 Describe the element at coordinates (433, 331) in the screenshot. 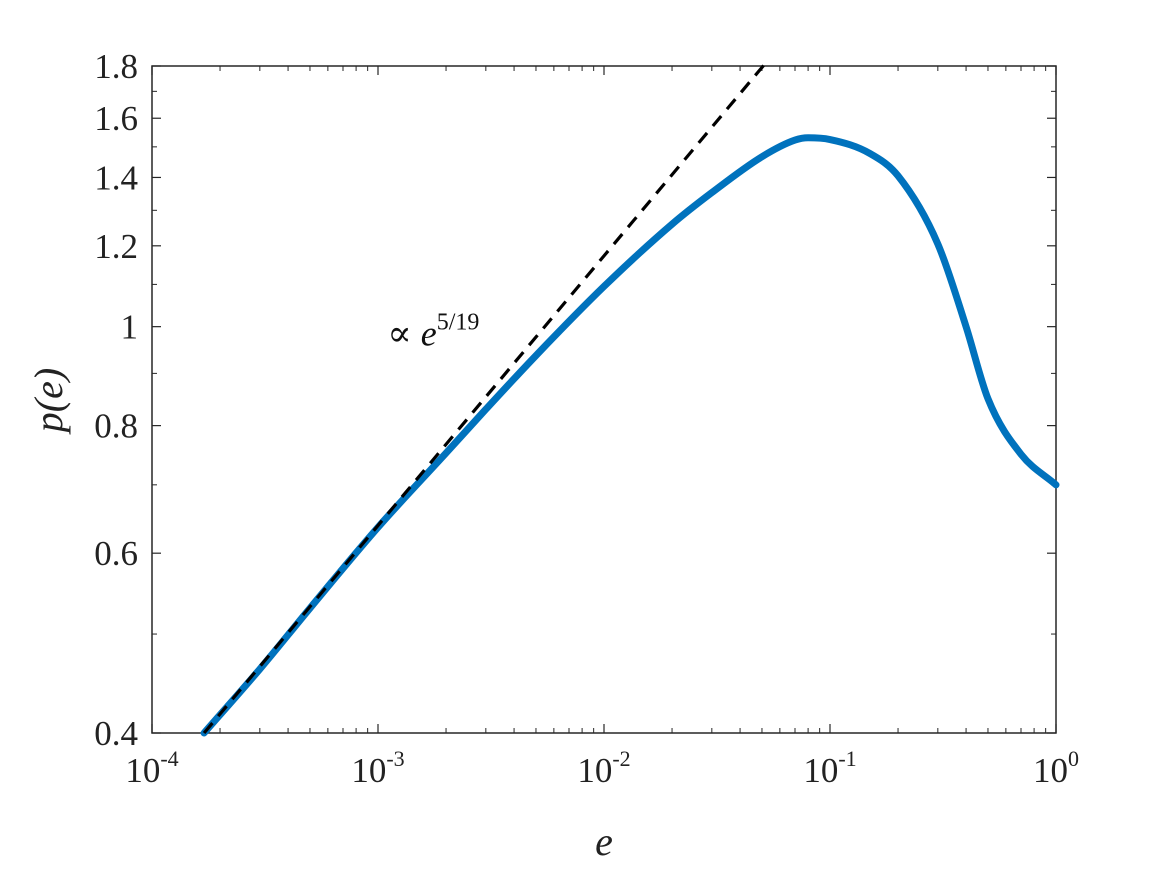

I see `annotation-power-law: ∝ e5/19` at that location.